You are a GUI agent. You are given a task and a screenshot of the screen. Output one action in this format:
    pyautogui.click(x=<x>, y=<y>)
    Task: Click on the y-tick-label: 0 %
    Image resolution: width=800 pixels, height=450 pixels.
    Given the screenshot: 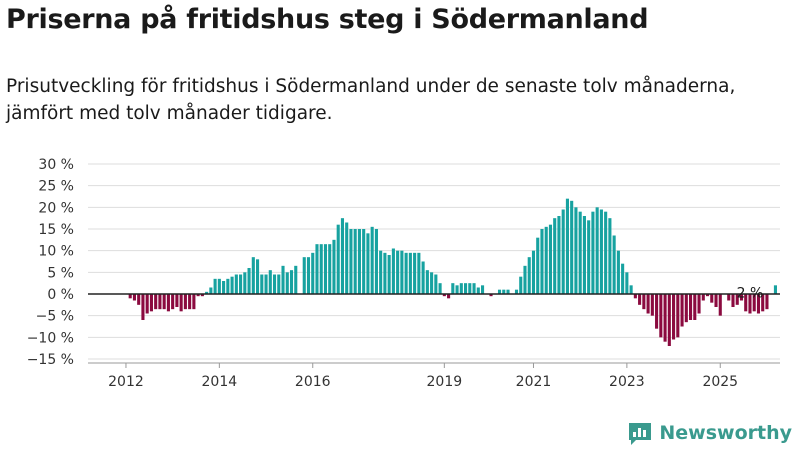 What is the action you would take?
    pyautogui.click(x=60, y=295)
    